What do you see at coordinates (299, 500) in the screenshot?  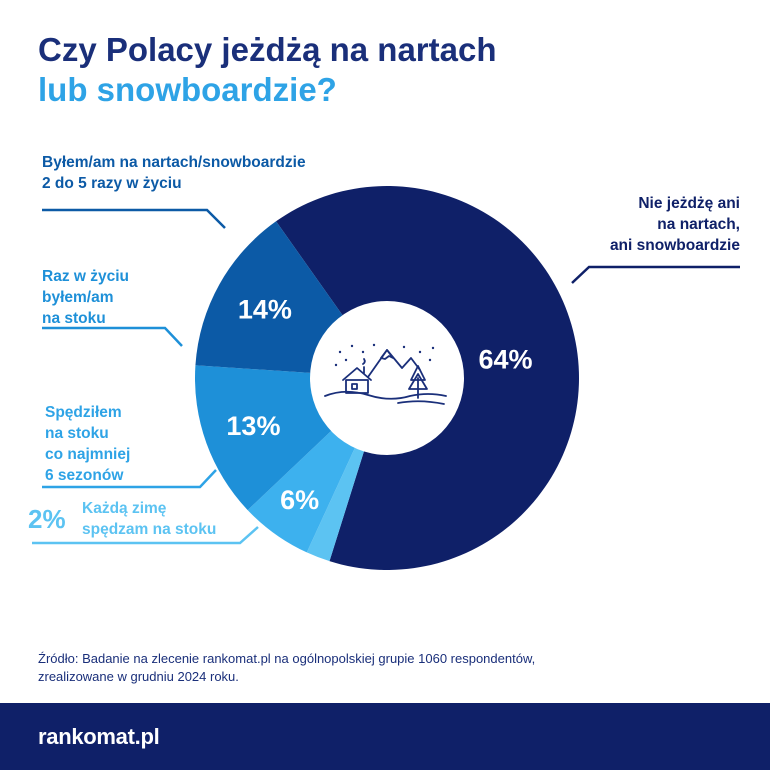 I see `slice-percent-label: 6%` at bounding box center [299, 500].